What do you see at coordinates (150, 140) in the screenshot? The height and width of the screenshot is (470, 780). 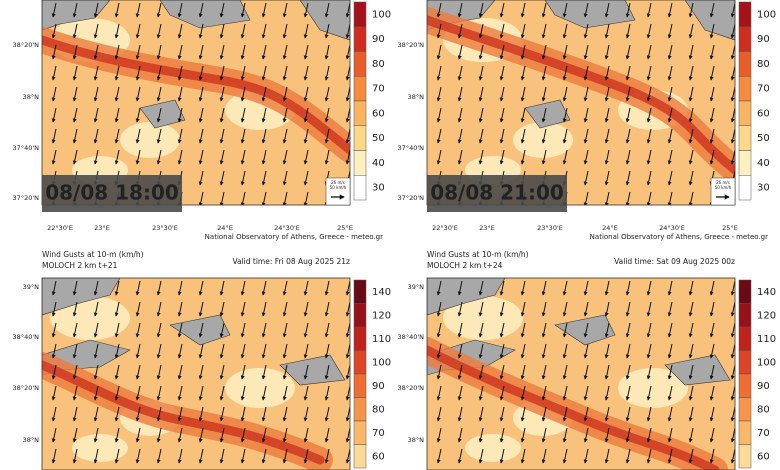 I see `calm-area` at bounding box center [150, 140].